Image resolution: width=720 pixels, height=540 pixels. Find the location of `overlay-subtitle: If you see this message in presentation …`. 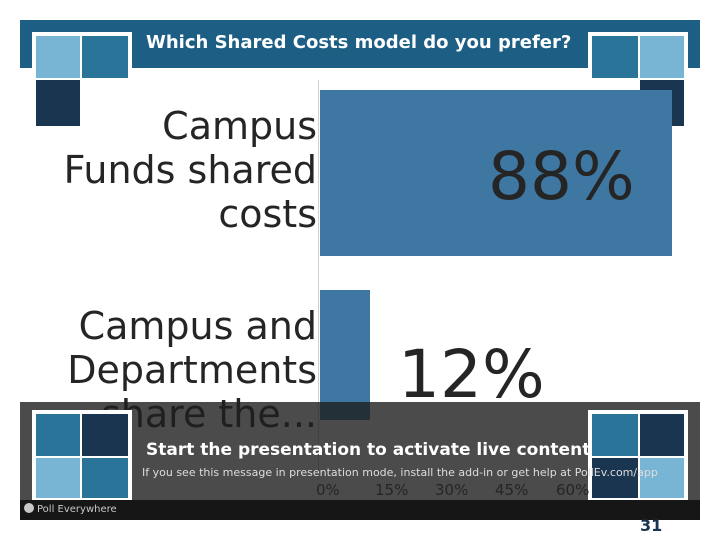

overlay-subtitle: If you see this message in presentation … is located at coordinates (400, 472).